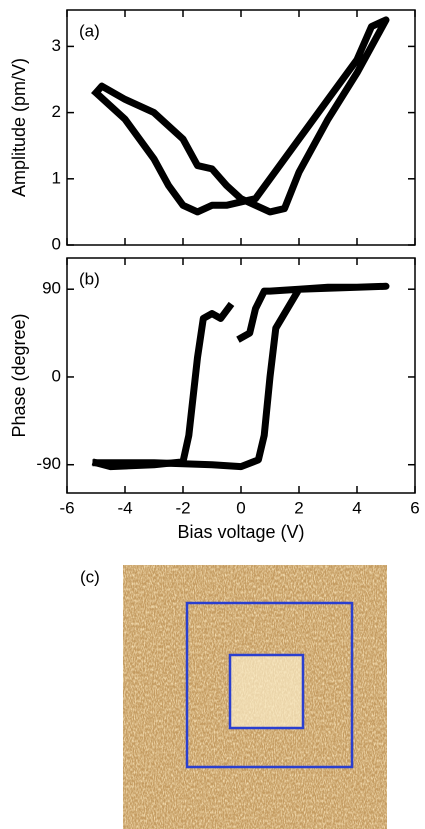 Image resolution: width=425 pixels, height=829 pixels. I want to click on y-tick-label: 2, so click(56, 111).